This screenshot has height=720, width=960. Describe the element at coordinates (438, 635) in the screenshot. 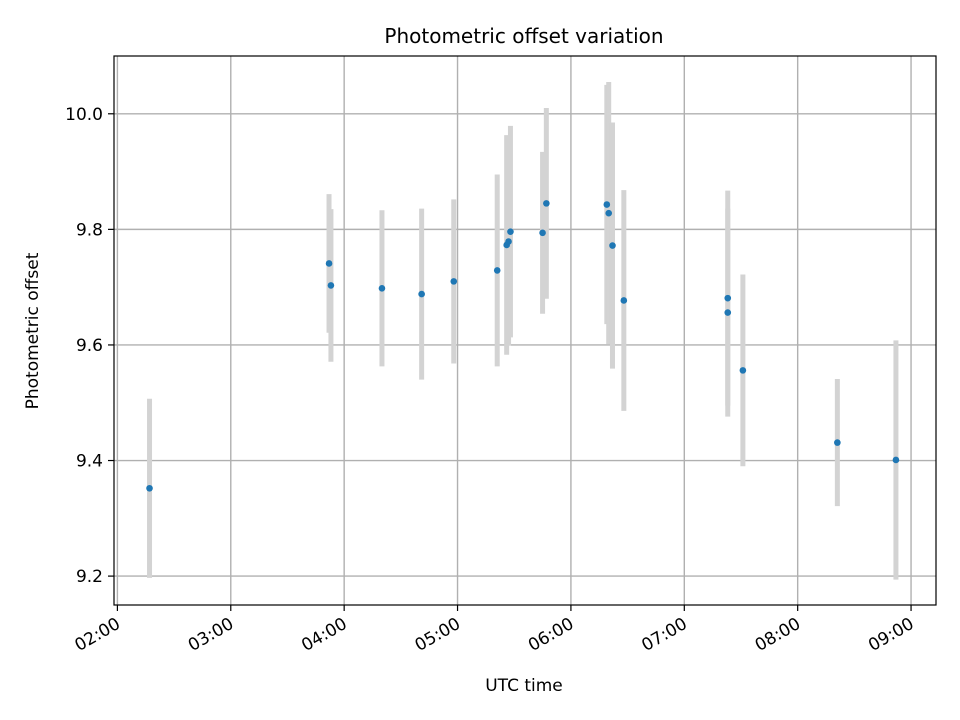

I see `x-tick-label: 05:00` at that location.